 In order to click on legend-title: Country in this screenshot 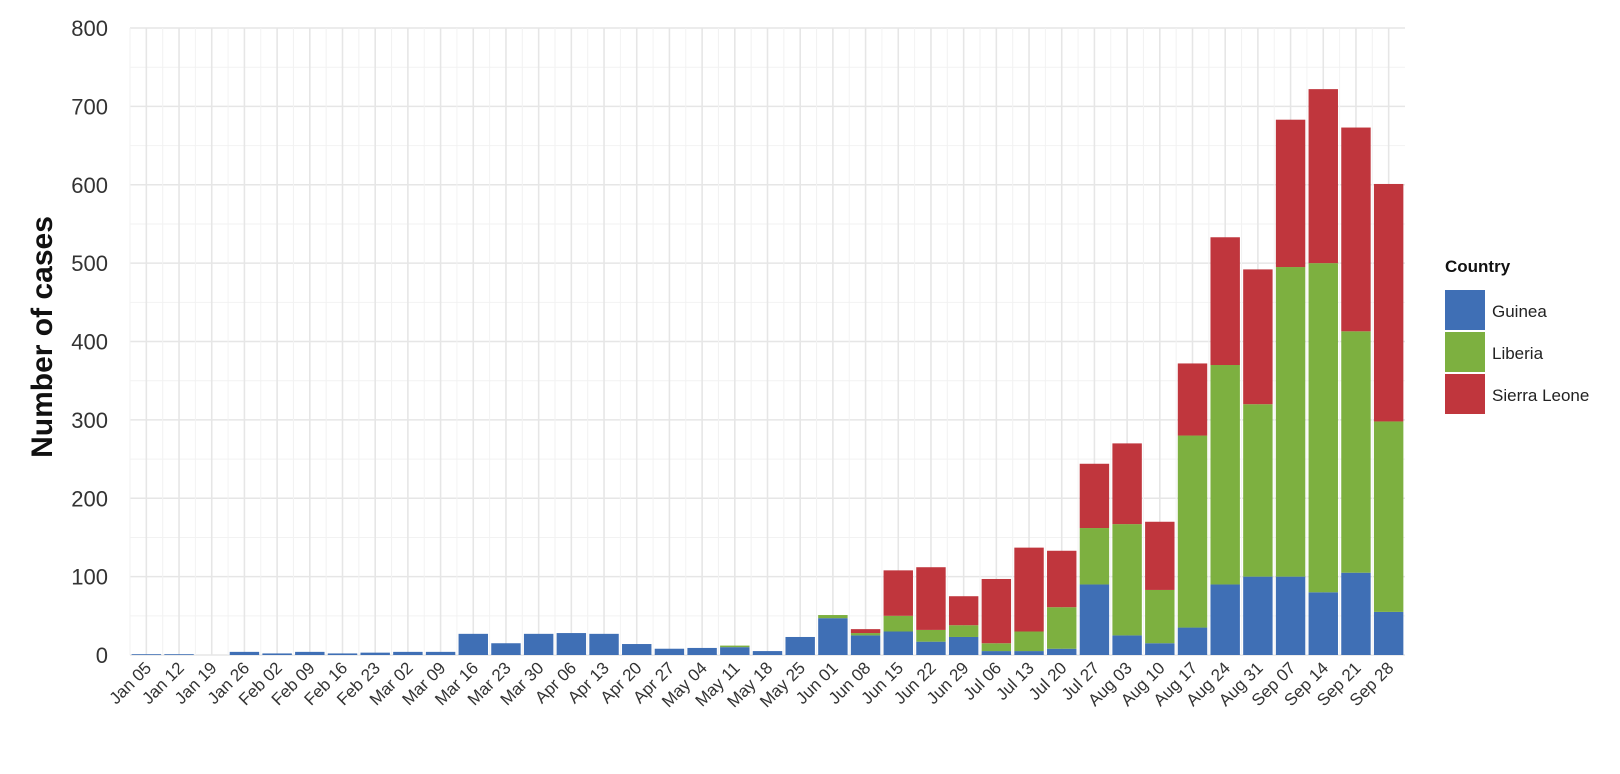, I will do `click(1478, 266)`.